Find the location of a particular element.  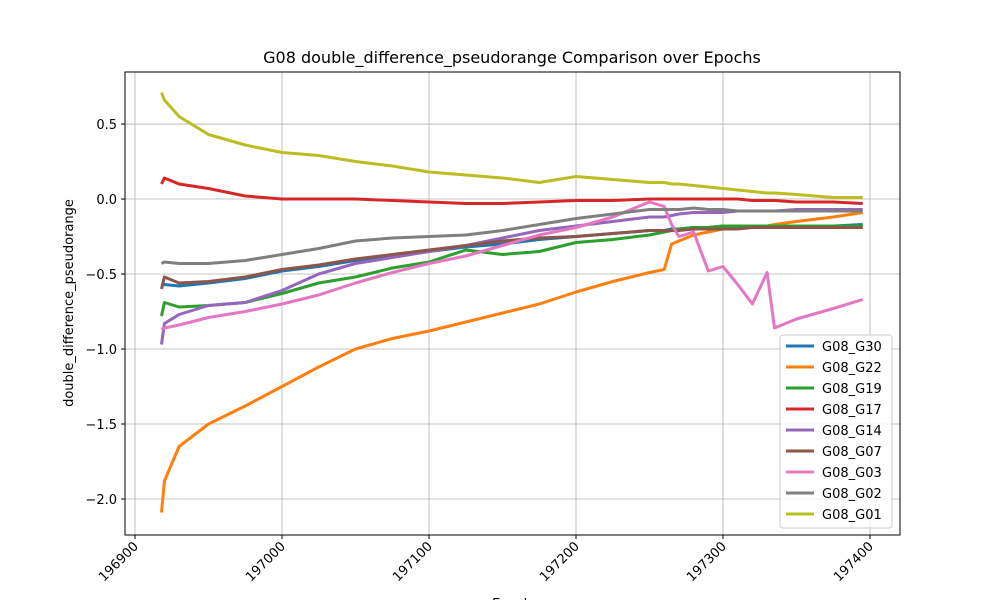

x-tick-label: 197100 is located at coordinates (413, 562).